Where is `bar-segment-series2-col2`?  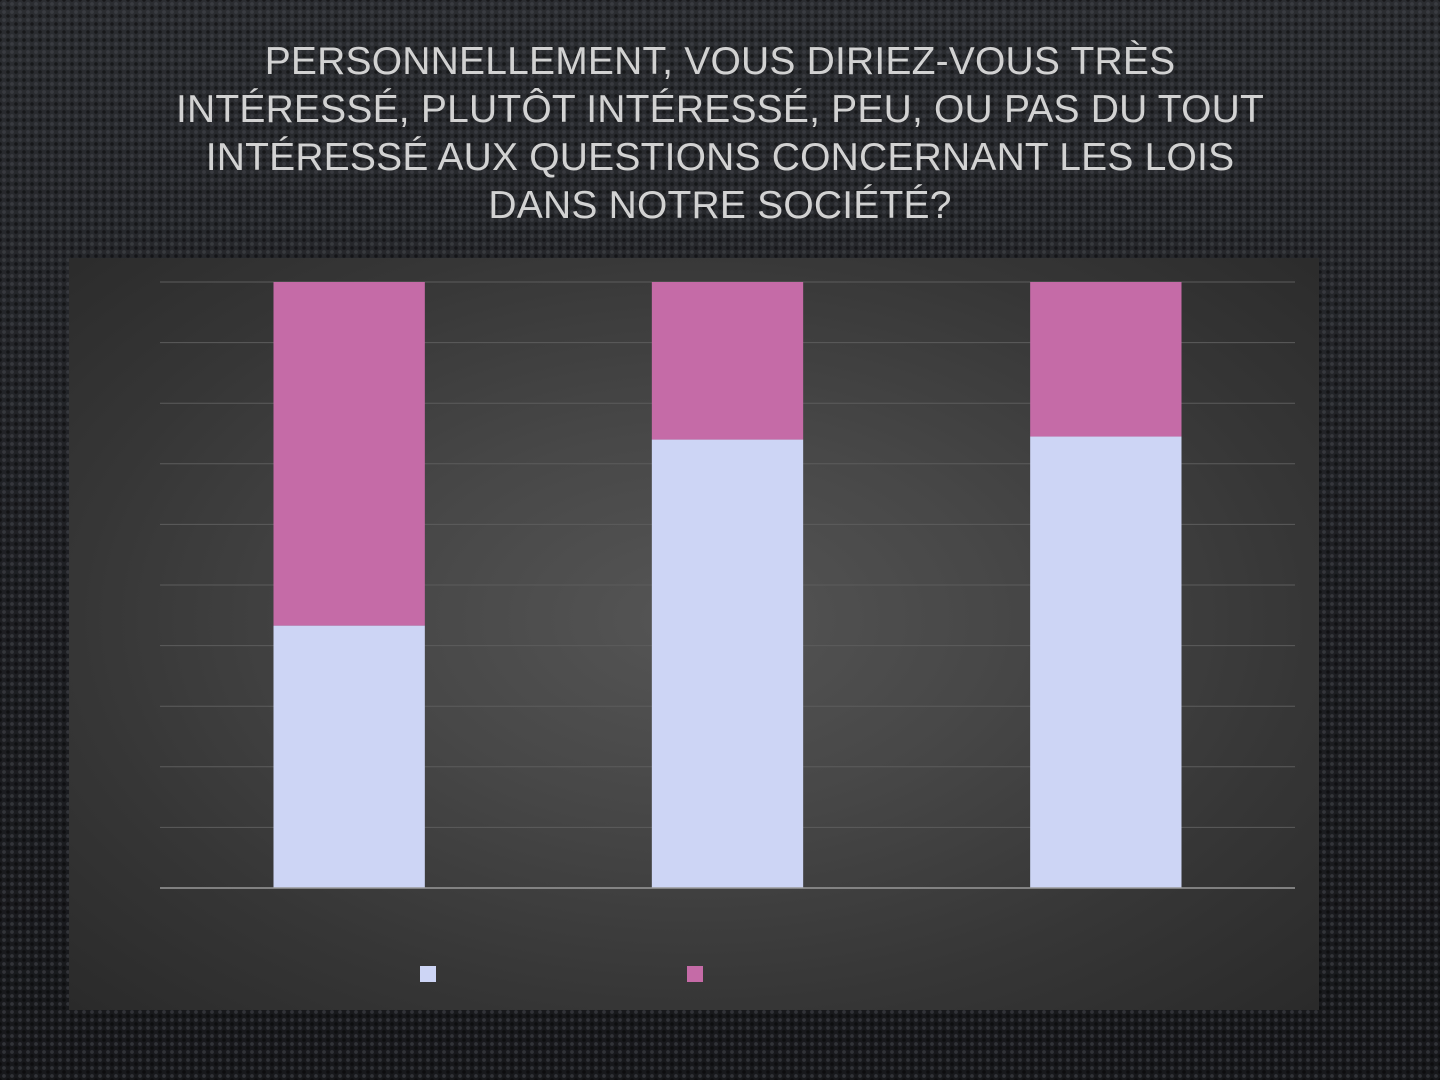
bar-segment-series2-col2 is located at coordinates (727, 361).